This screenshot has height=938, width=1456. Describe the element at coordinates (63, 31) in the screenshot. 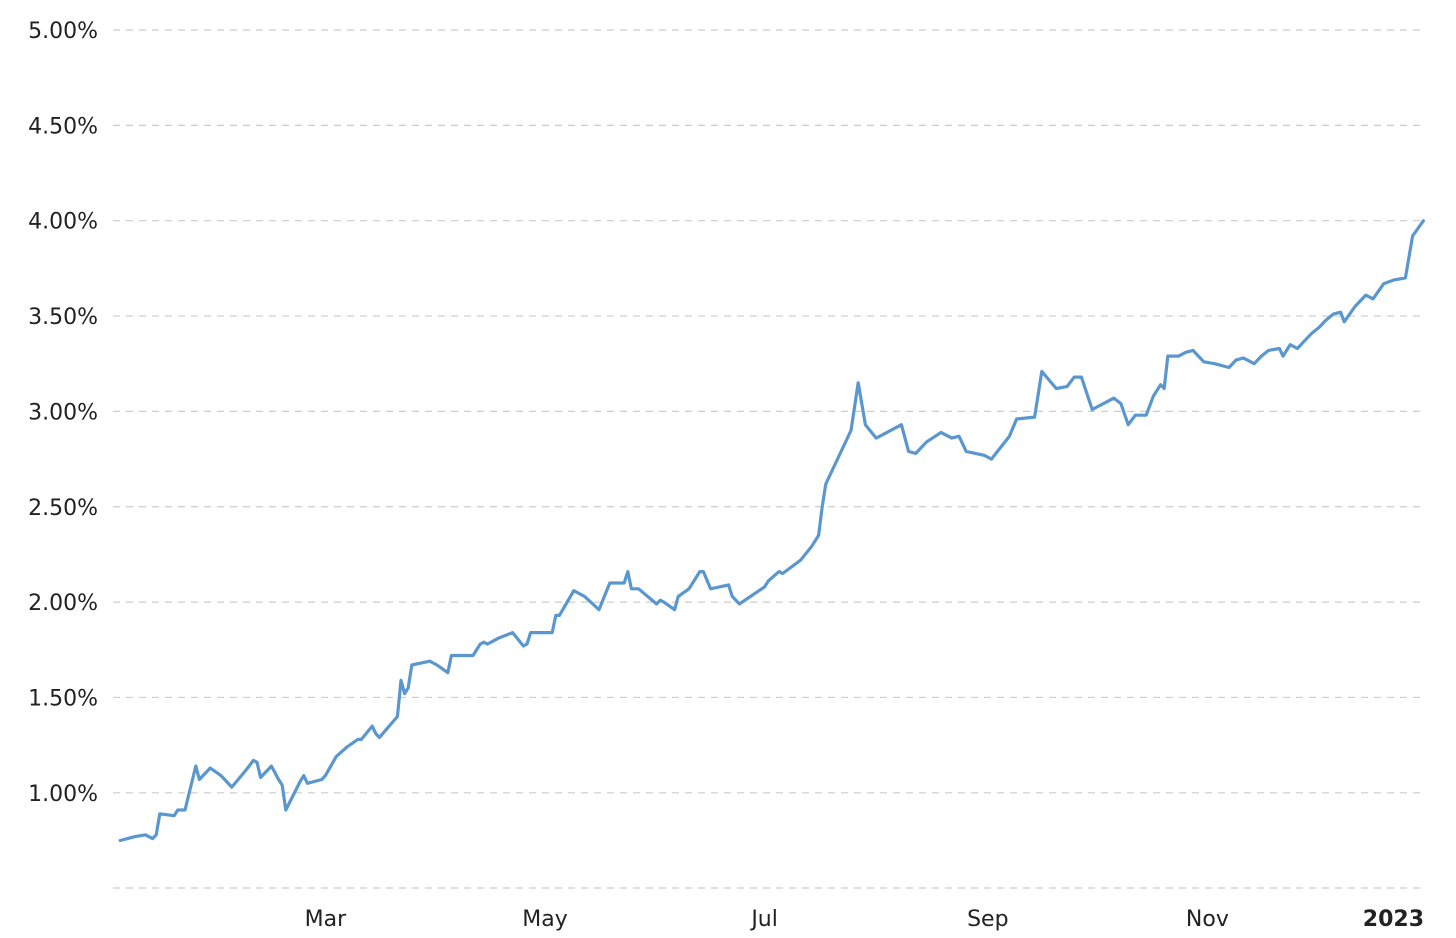

I see `y-tick-label: 5.00%` at that location.